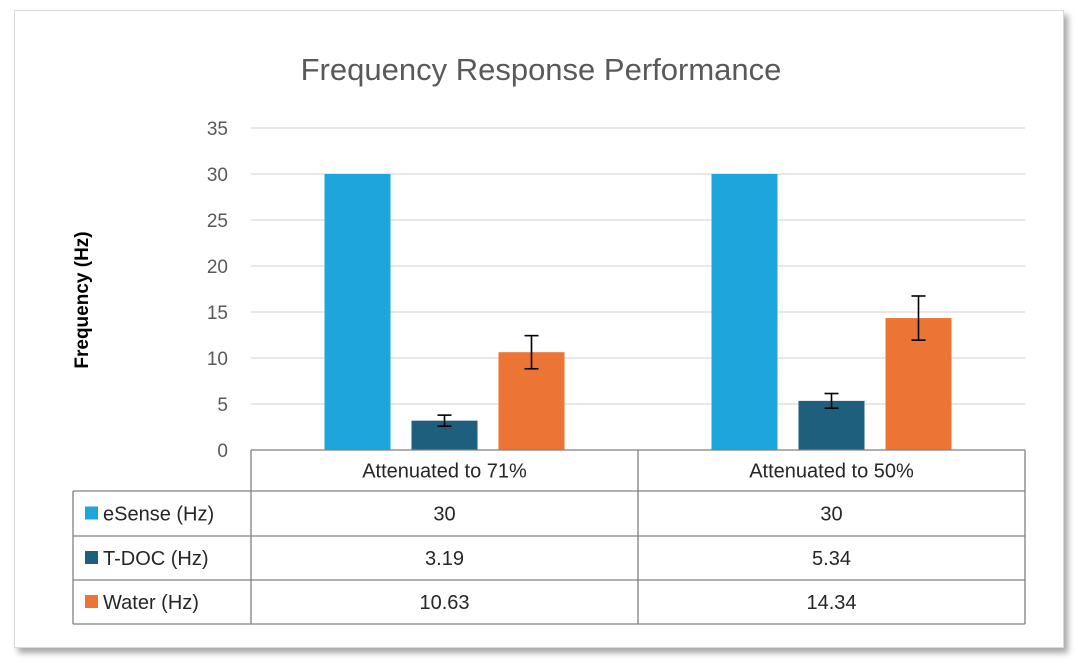  I want to click on legend-label: eSense (Hz), so click(158, 515).